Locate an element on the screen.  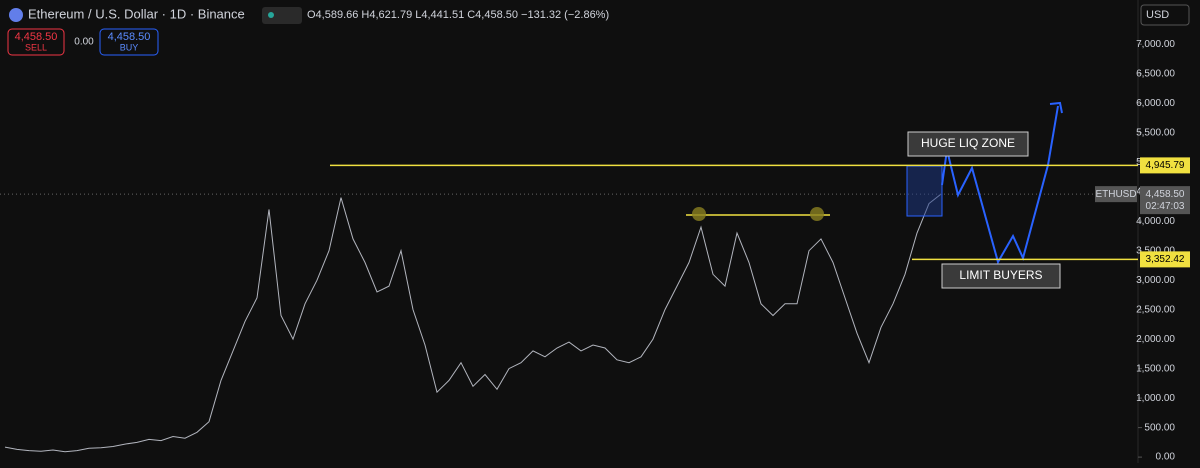
status-dot is located at coordinates (271, 15).